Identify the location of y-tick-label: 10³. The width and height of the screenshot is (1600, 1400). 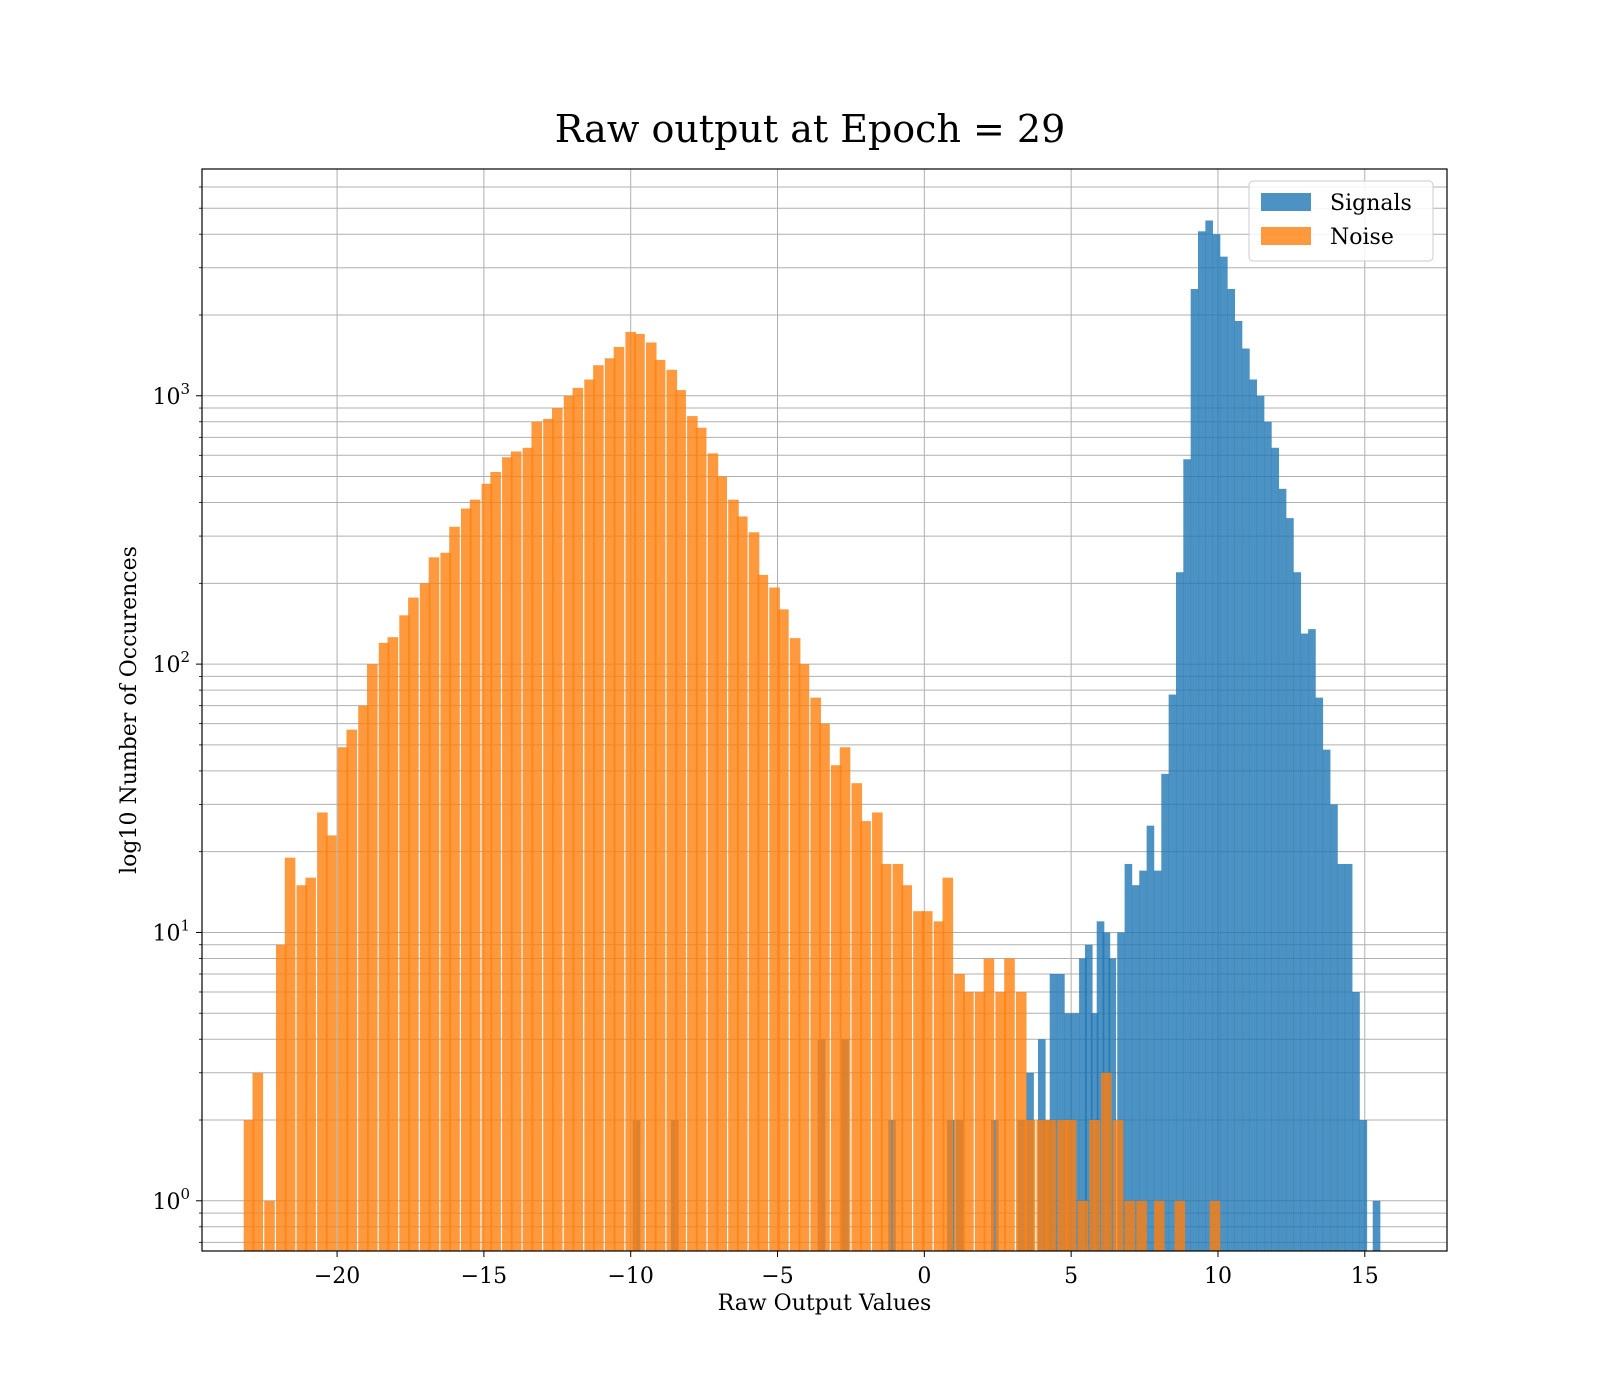
(171, 395).